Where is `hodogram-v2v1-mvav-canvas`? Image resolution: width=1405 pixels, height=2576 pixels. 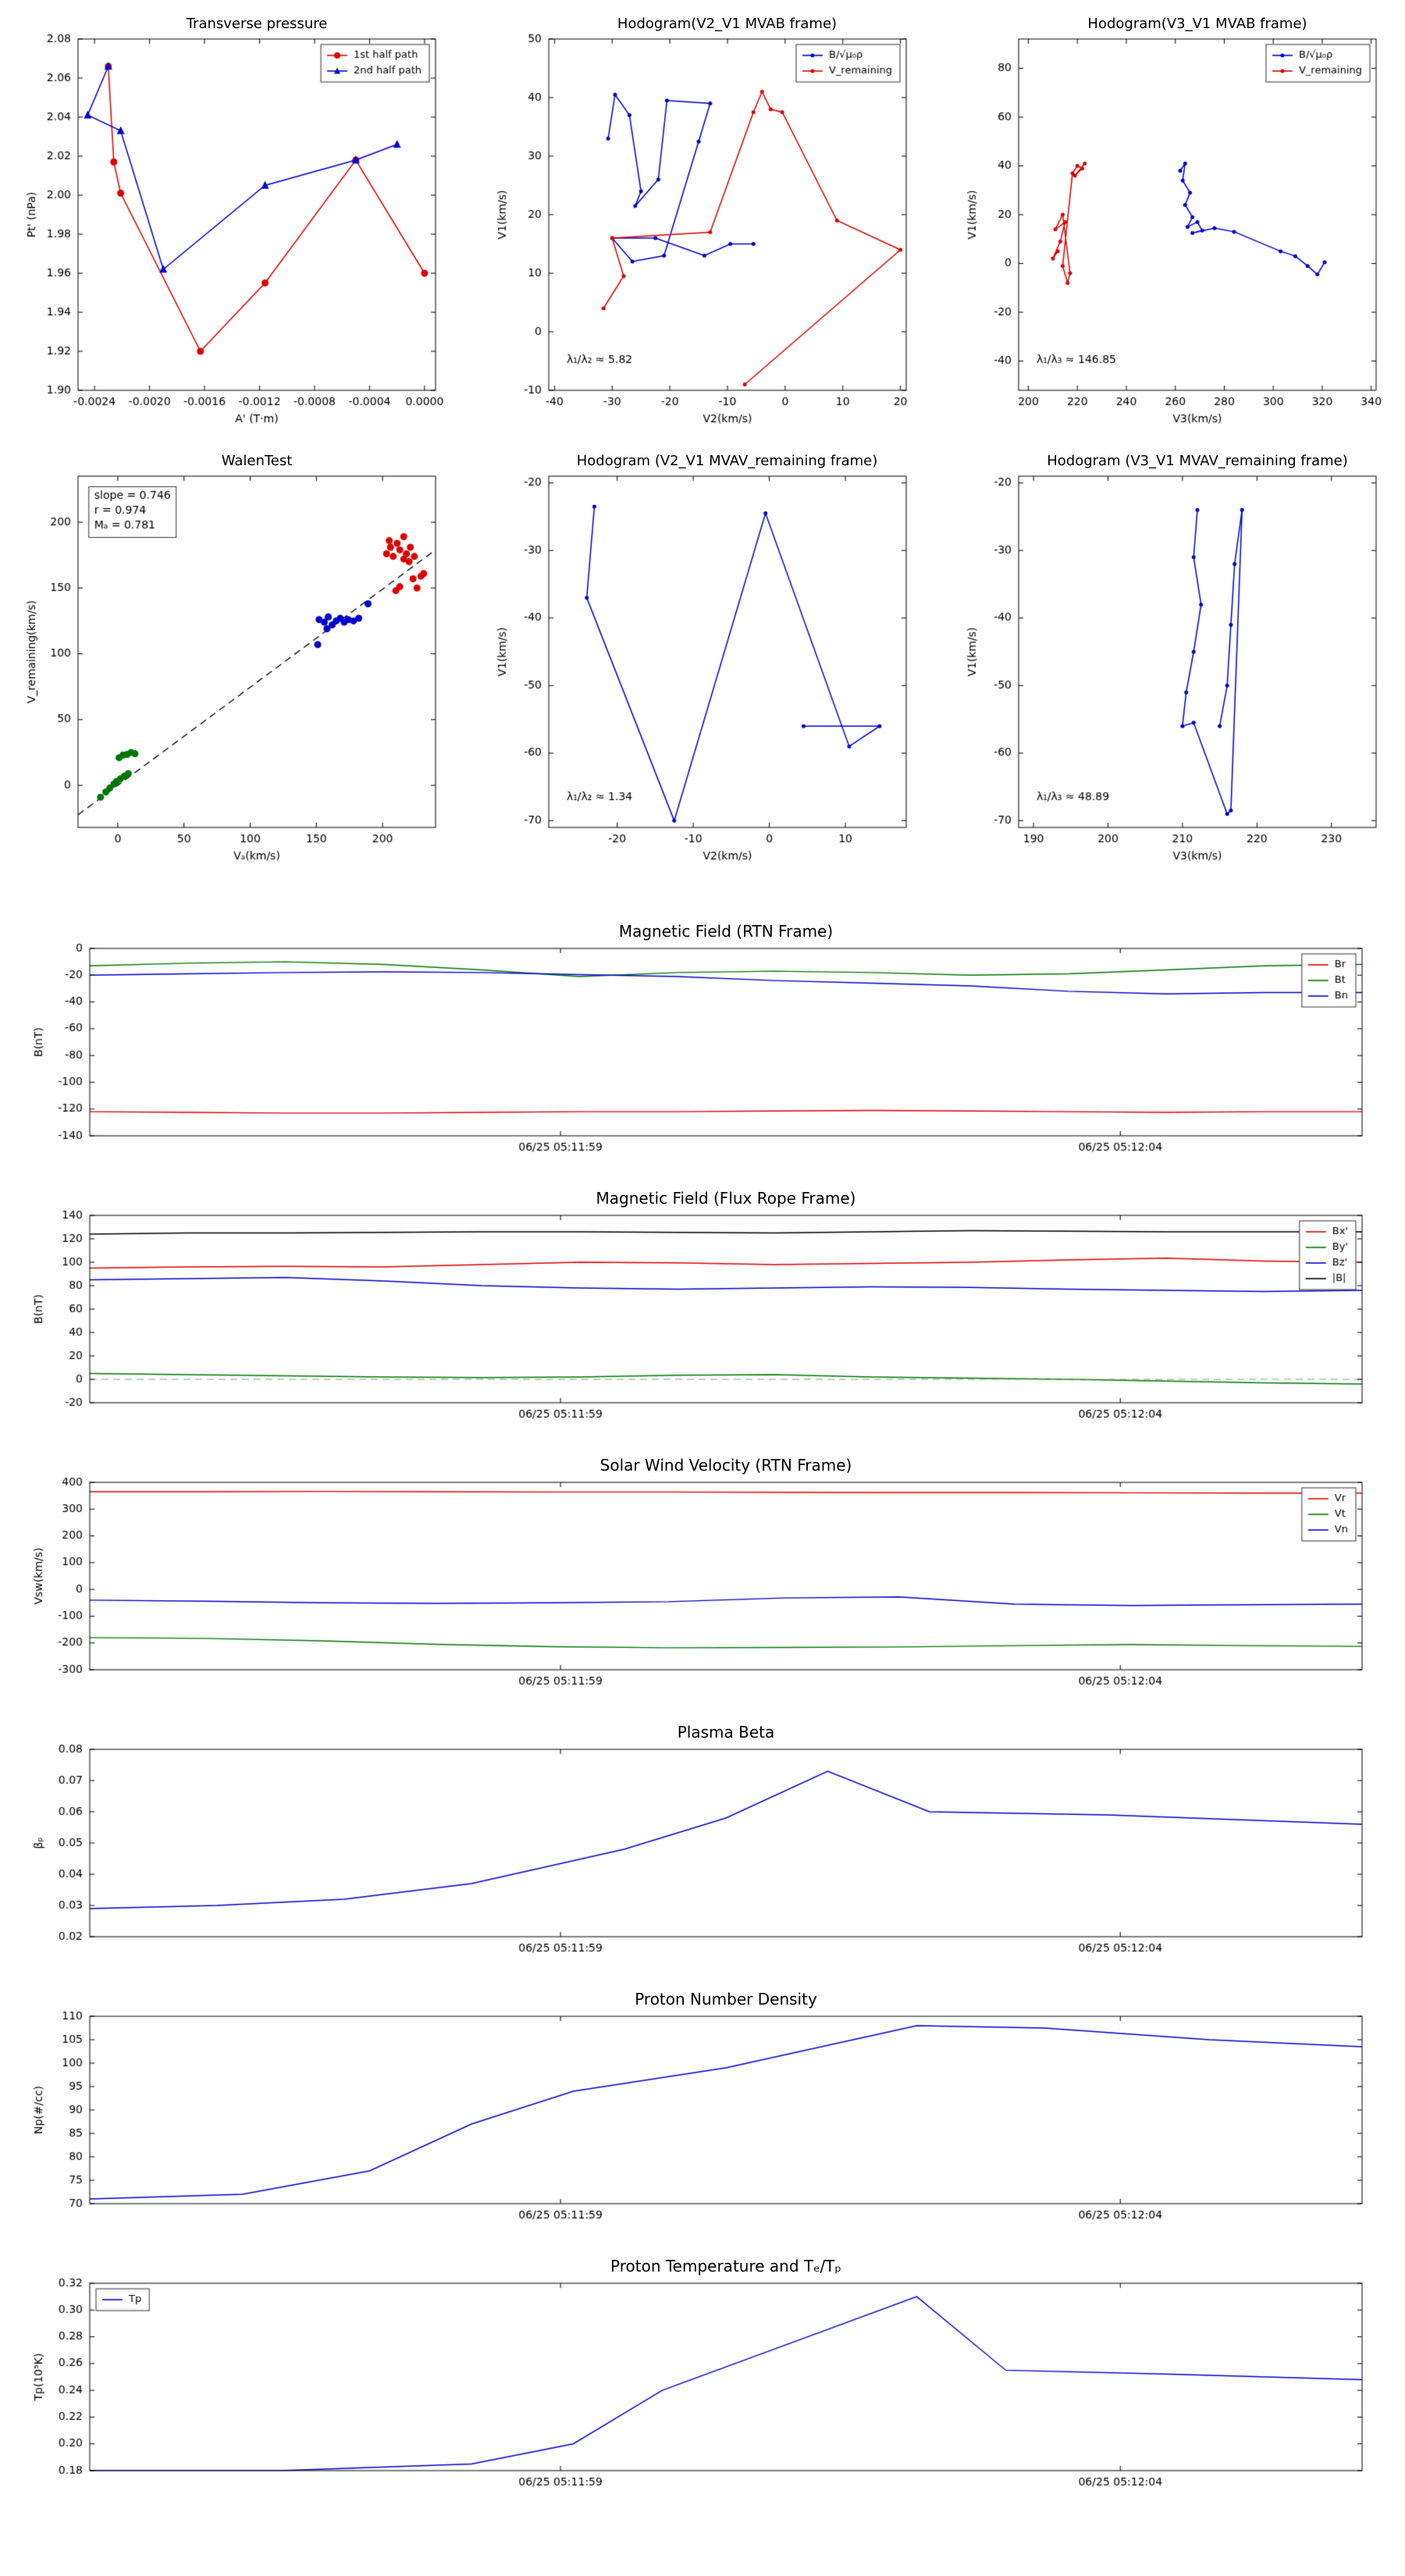
hodogram-v2v1-mvav-canvas is located at coordinates (703, 658).